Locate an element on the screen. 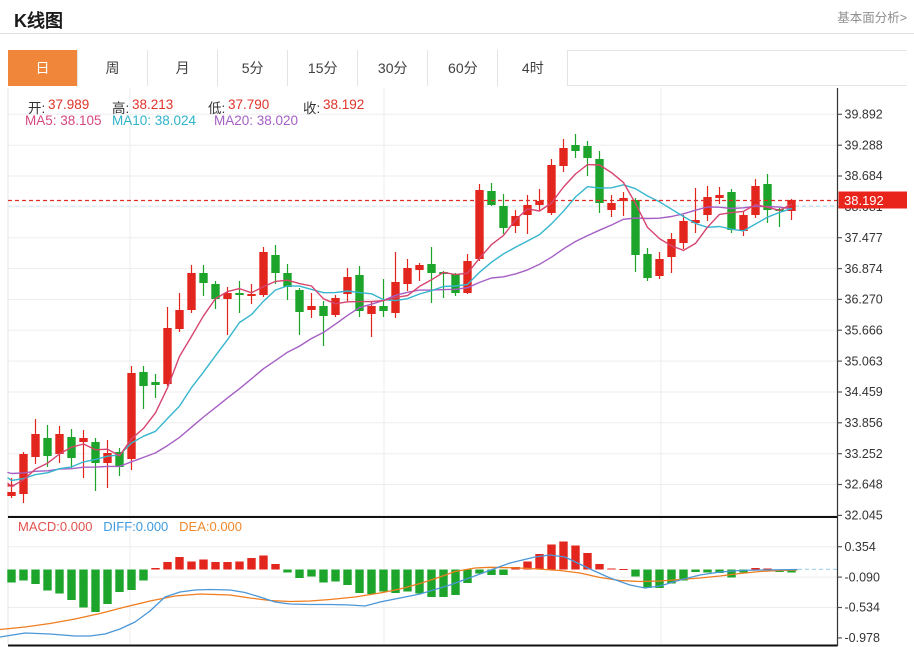  svg-text: -0.090 is located at coordinates (862, 577).